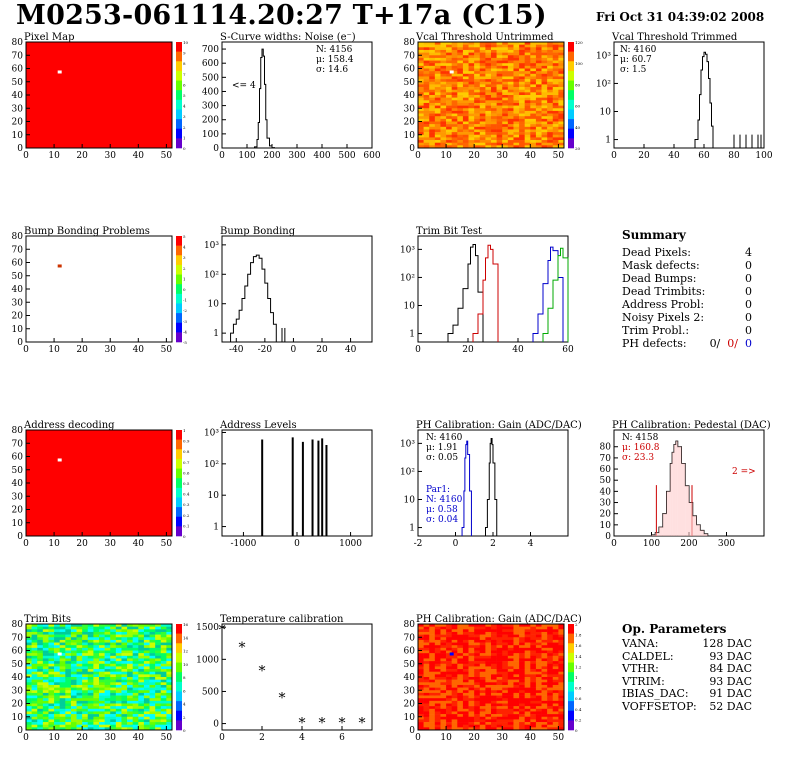  Describe the element at coordinates (474, 738) in the screenshot. I see `x-tick-label: 20` at that location.